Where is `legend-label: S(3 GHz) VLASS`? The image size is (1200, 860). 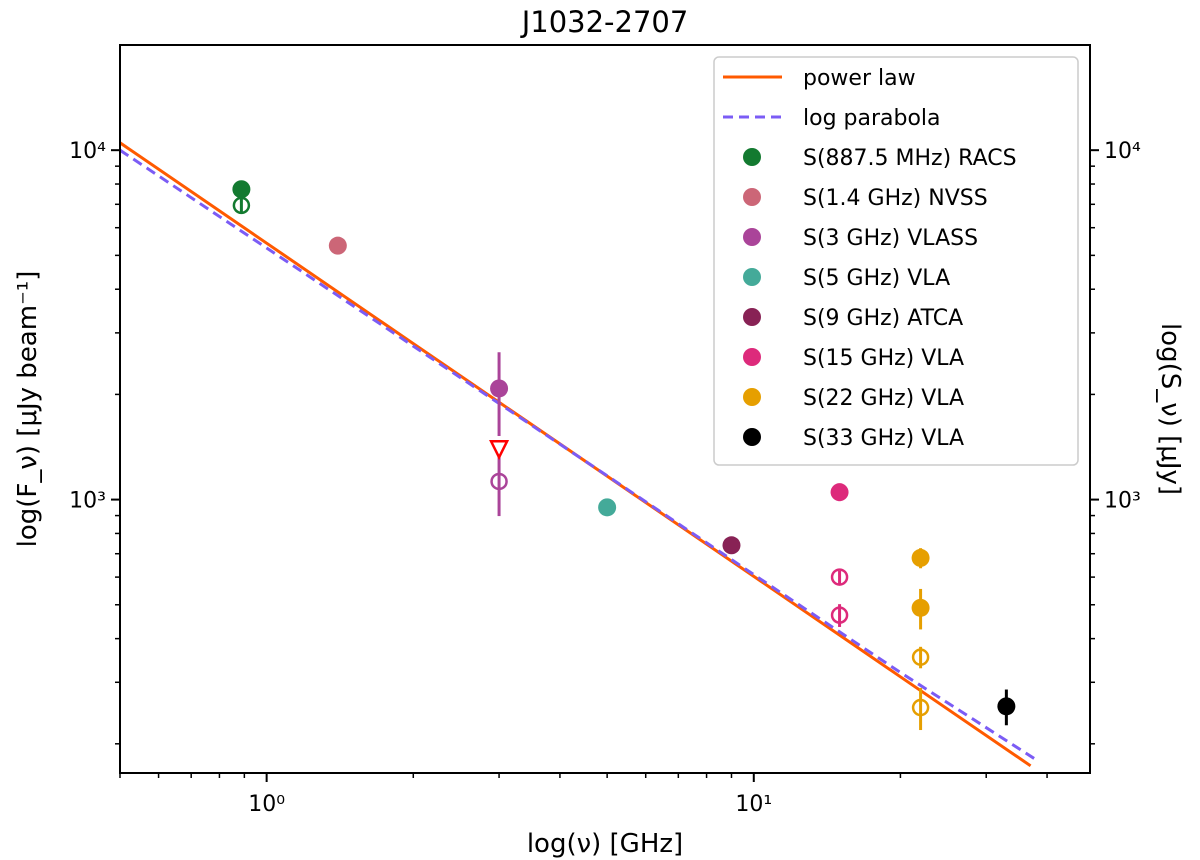 legend-label: S(3 GHz) VLASS is located at coordinates (890, 238).